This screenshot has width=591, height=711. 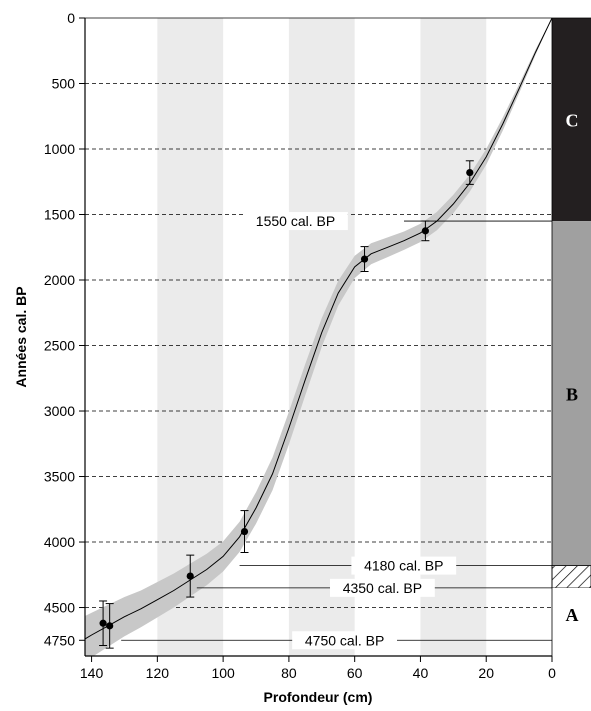 What do you see at coordinates (158, 673) in the screenshot?
I see `x-tick-label: 120` at bounding box center [158, 673].